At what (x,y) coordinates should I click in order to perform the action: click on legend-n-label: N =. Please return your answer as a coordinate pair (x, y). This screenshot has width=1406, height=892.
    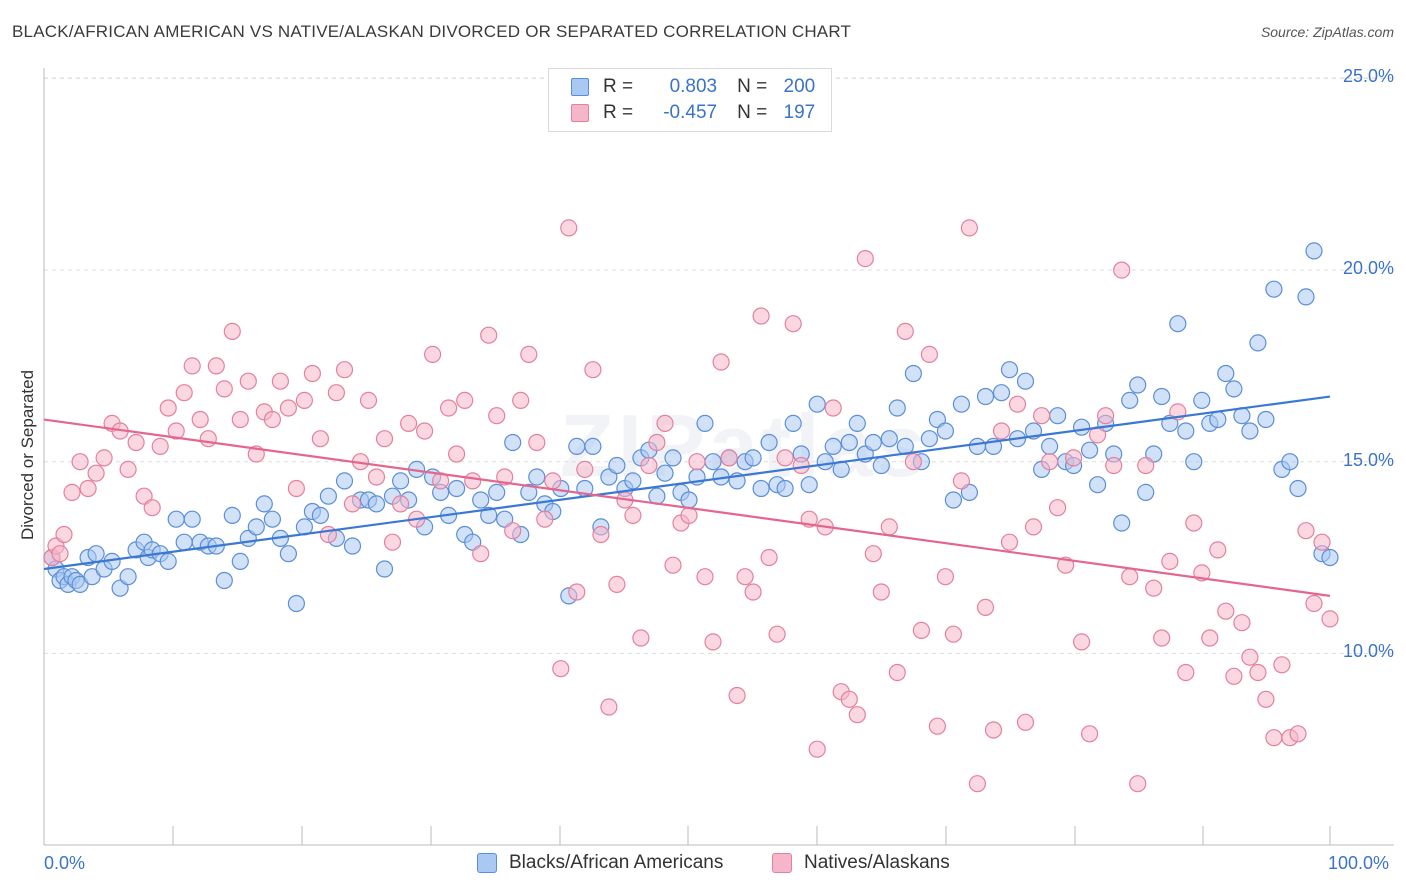
    Looking at the image, I should click on (752, 112).